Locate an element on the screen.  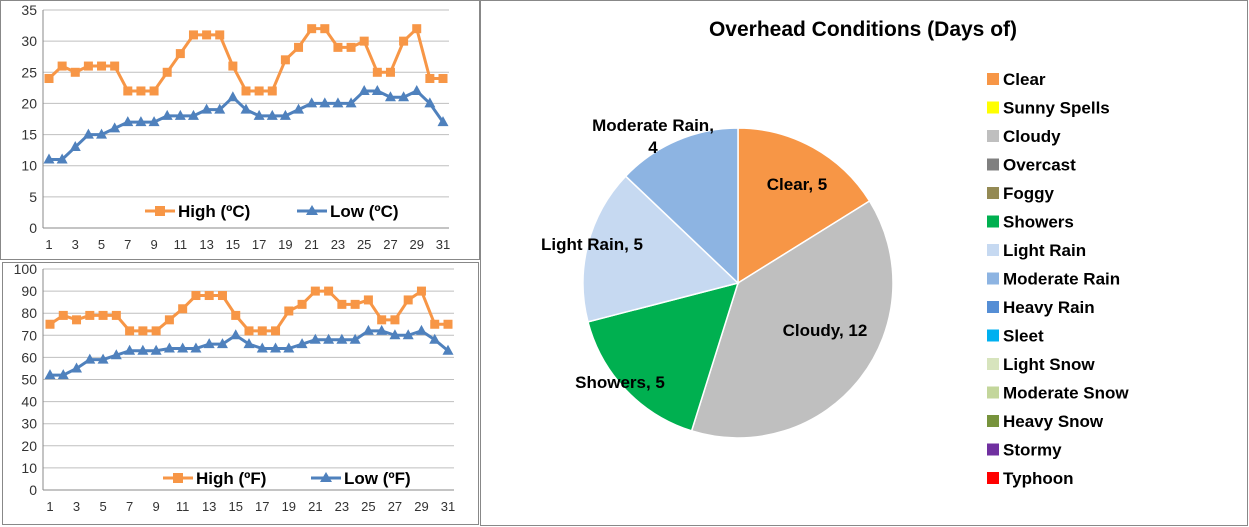
legend-label: Sleet is located at coordinates (1023, 336).